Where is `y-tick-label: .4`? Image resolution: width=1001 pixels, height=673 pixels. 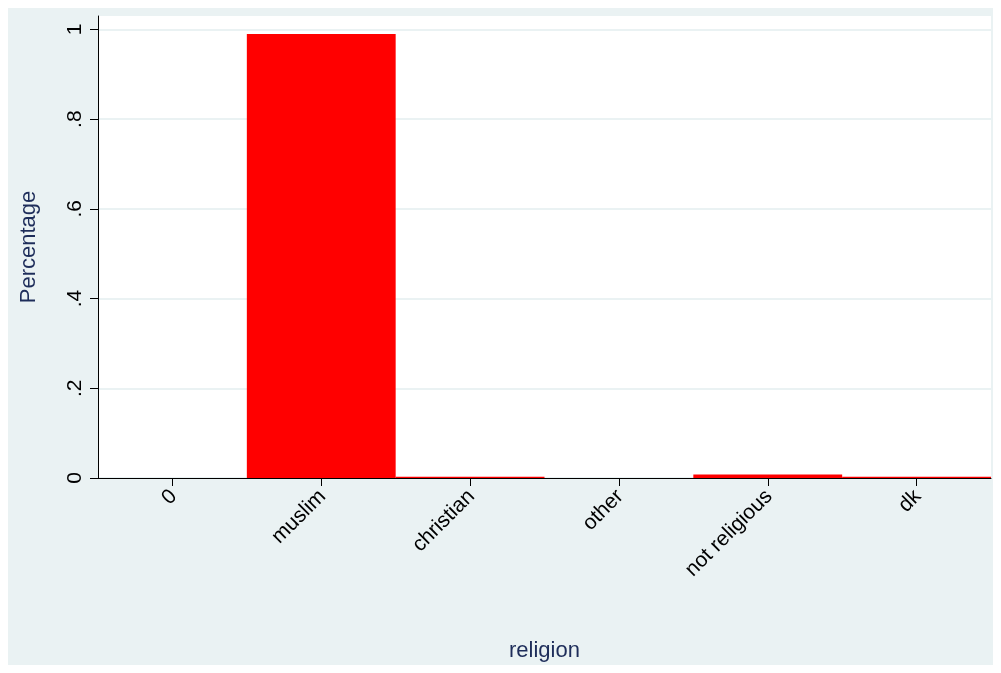 y-tick-label: .4 is located at coordinates (73, 298).